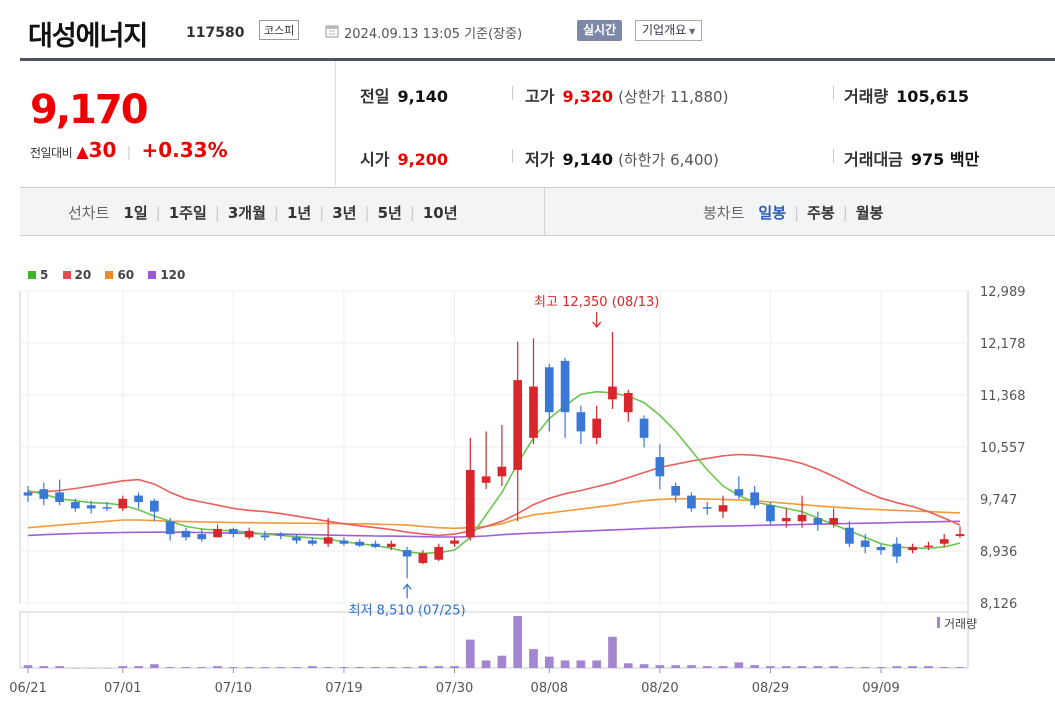 The width and height of the screenshot is (1055, 705). Describe the element at coordinates (89, 110) in the screenshot. I see `current-price: 9,170` at that location.